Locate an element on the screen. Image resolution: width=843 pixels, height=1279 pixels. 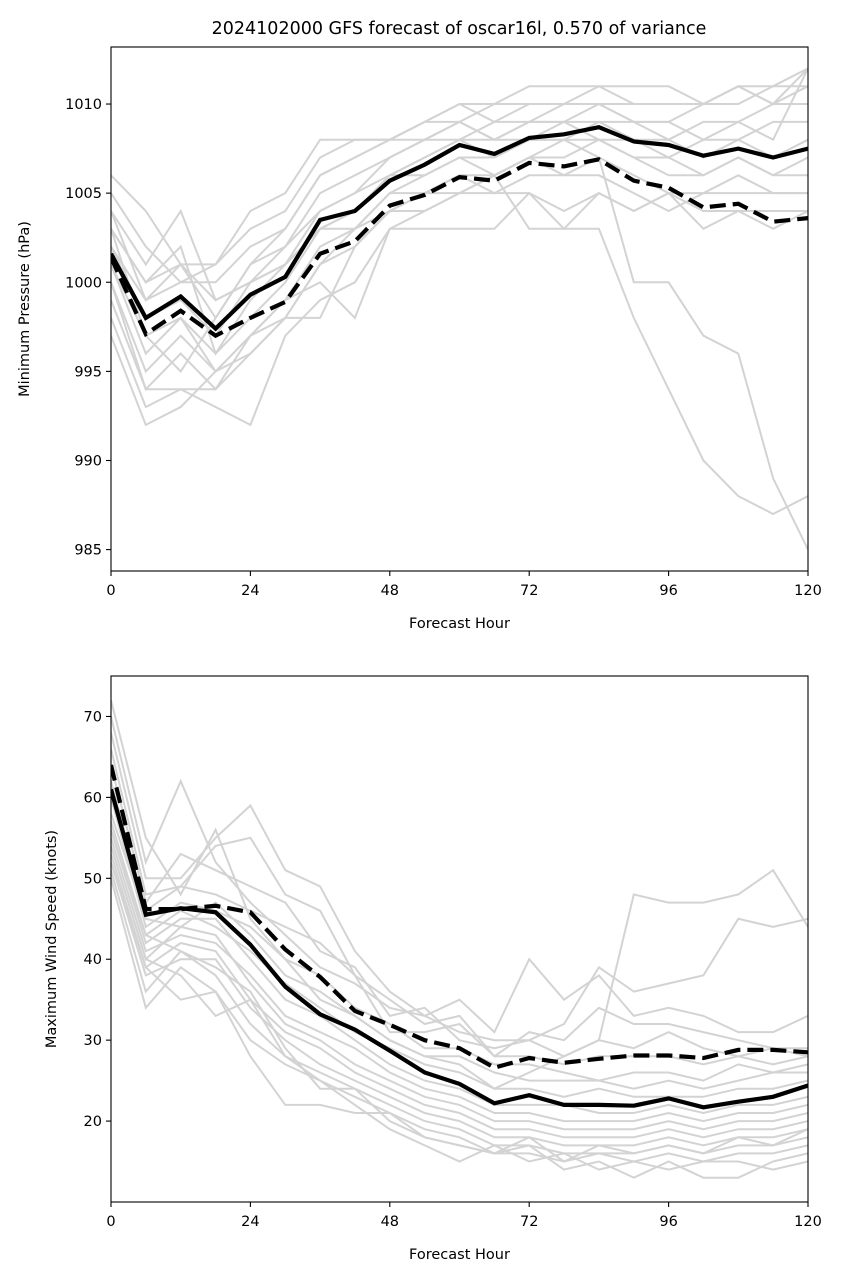
wind-x-ticks: 0 24 48 72 96 120 is located at coordinates (464, 1216).